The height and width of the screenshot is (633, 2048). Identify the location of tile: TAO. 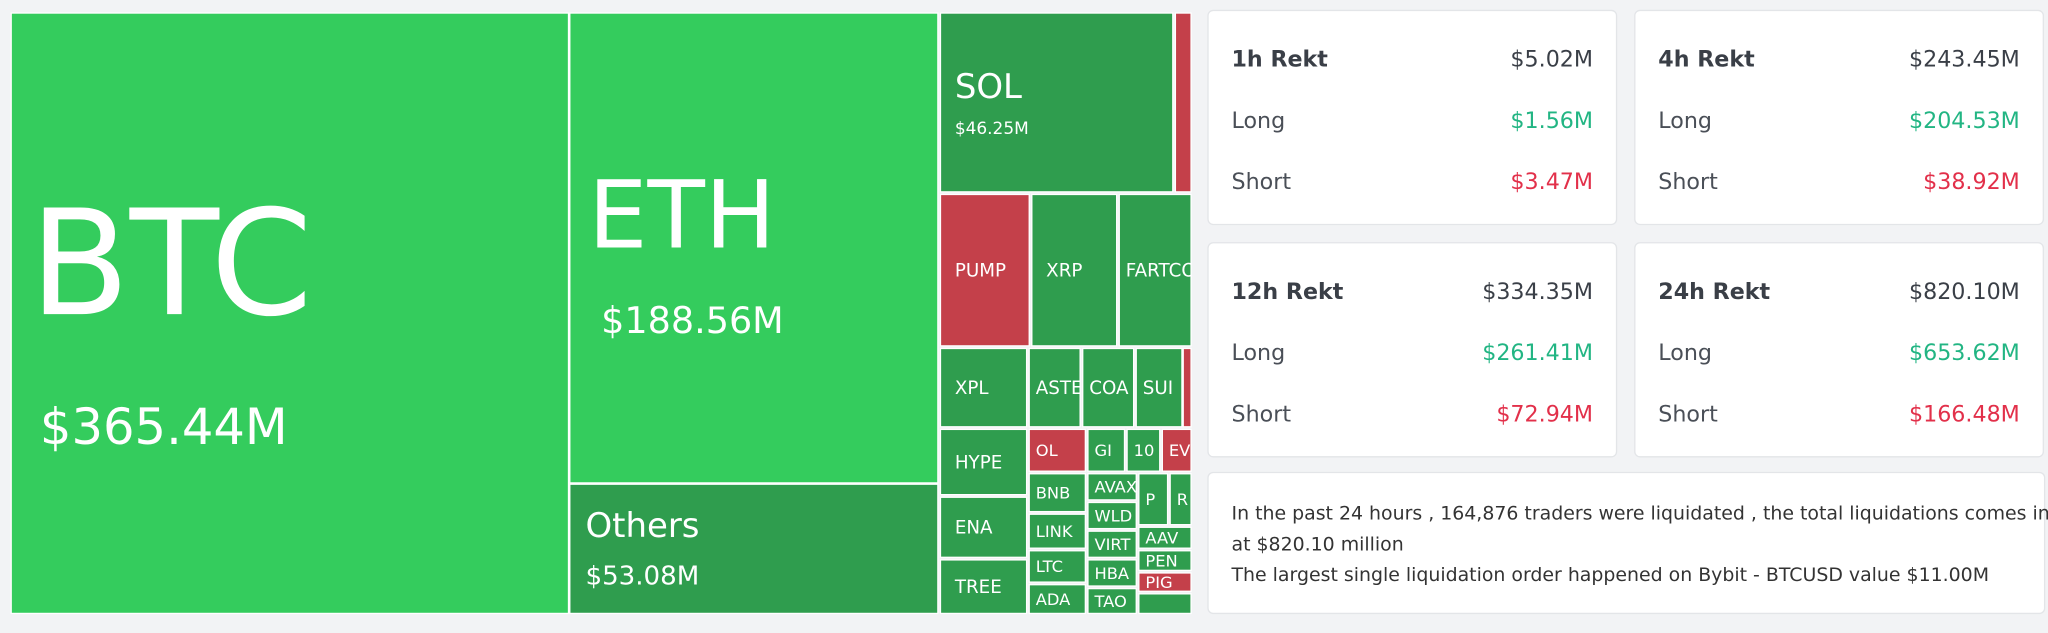
(1112, 601).